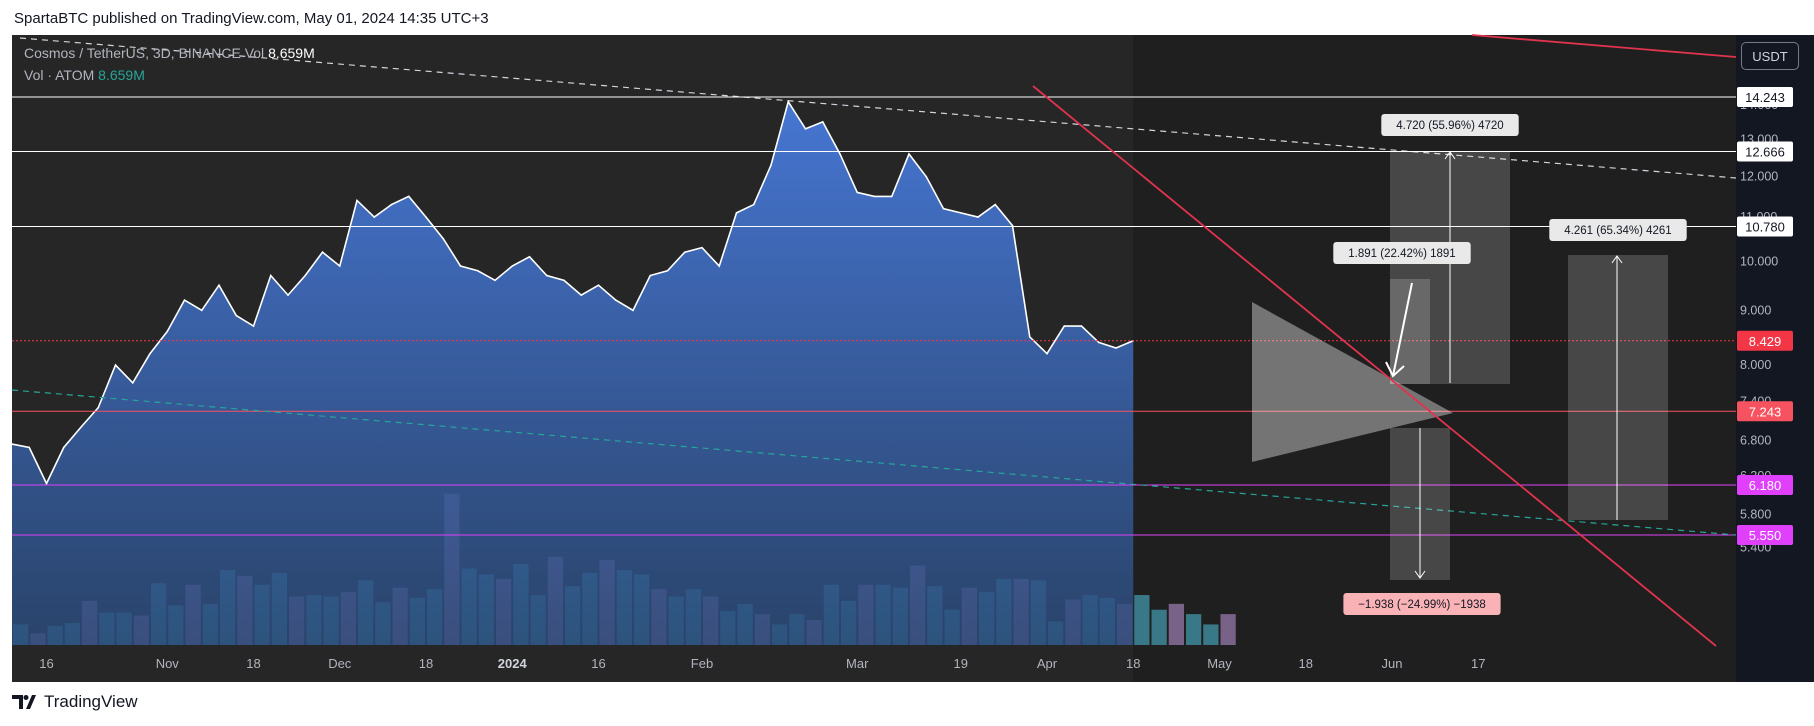 This screenshot has height=726, width=1814. I want to click on vol-atom-value: 8.659M, so click(121, 75).